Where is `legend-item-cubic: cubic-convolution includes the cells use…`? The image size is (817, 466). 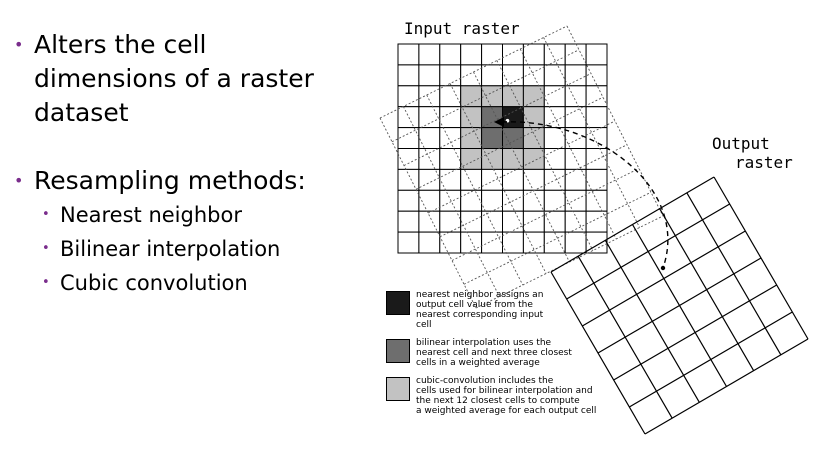
legend-item-cubic: cubic-convolution includes the cells use… is located at coordinates (506, 396).